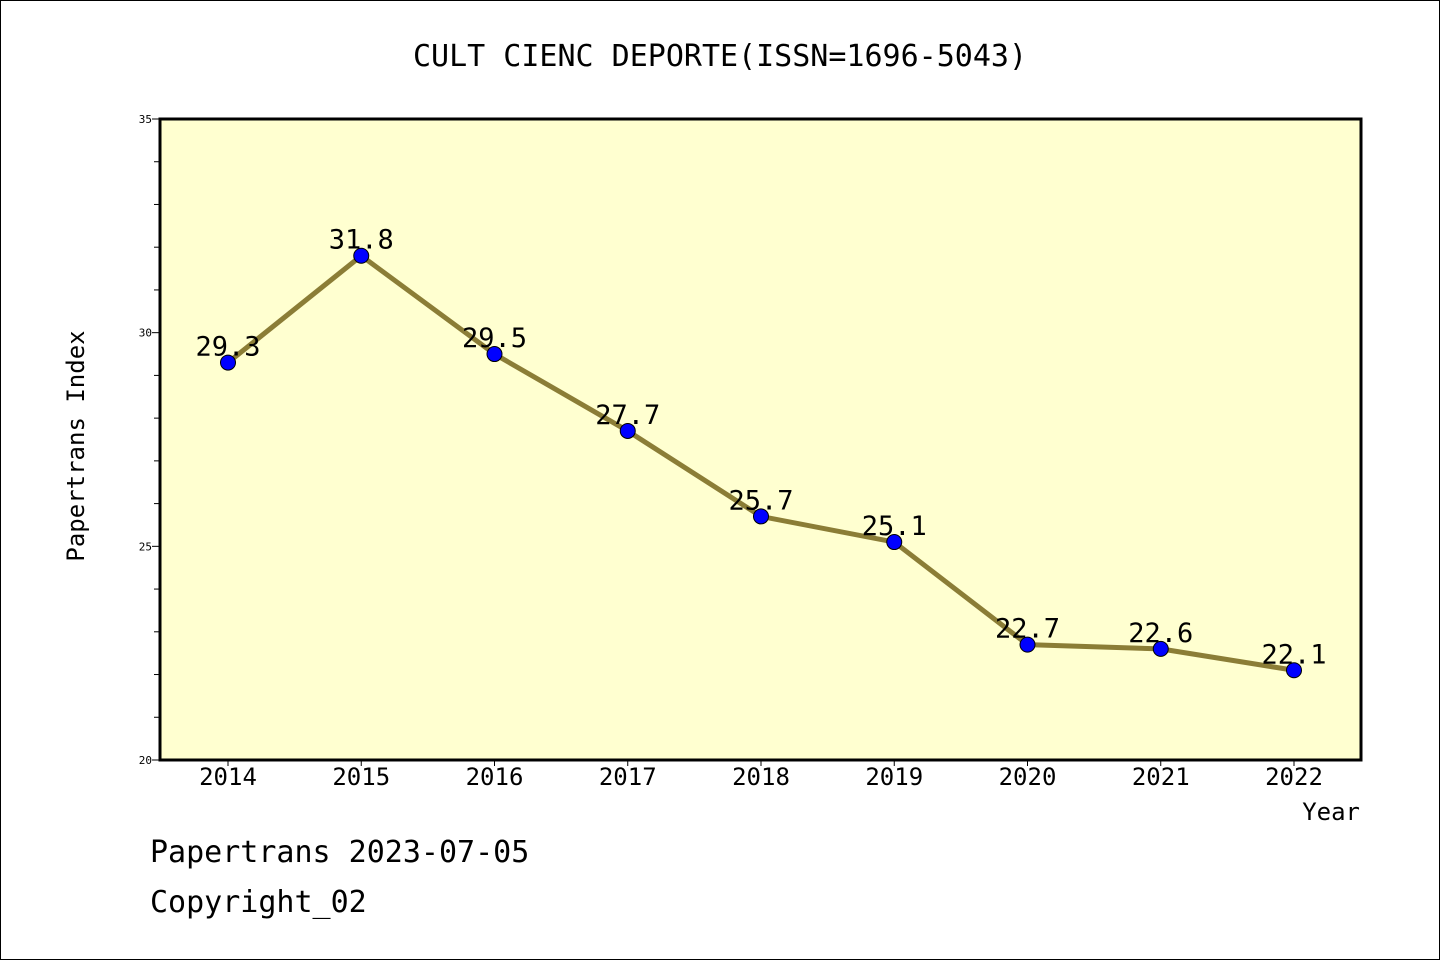  What do you see at coordinates (361, 240) in the screenshot?
I see `data-label: 31.8` at bounding box center [361, 240].